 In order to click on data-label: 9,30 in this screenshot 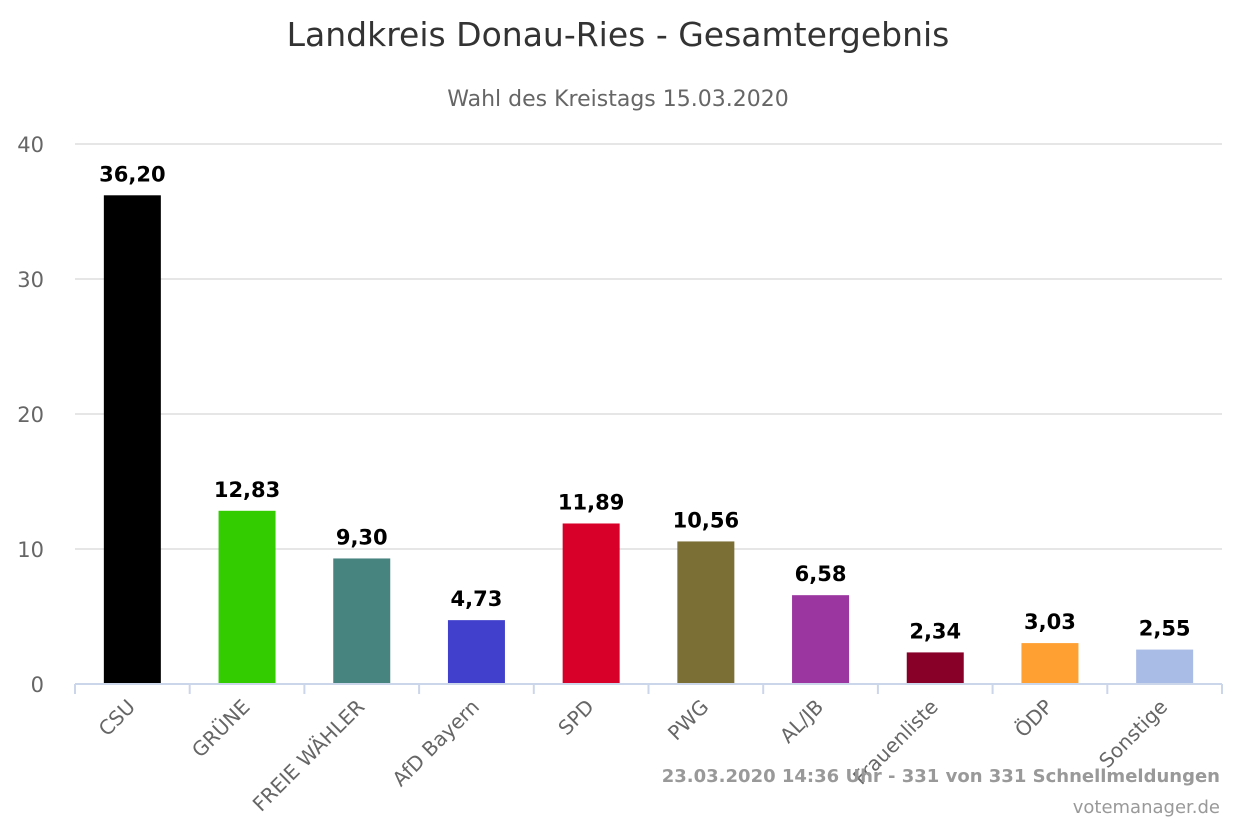, I will do `click(362, 537)`.